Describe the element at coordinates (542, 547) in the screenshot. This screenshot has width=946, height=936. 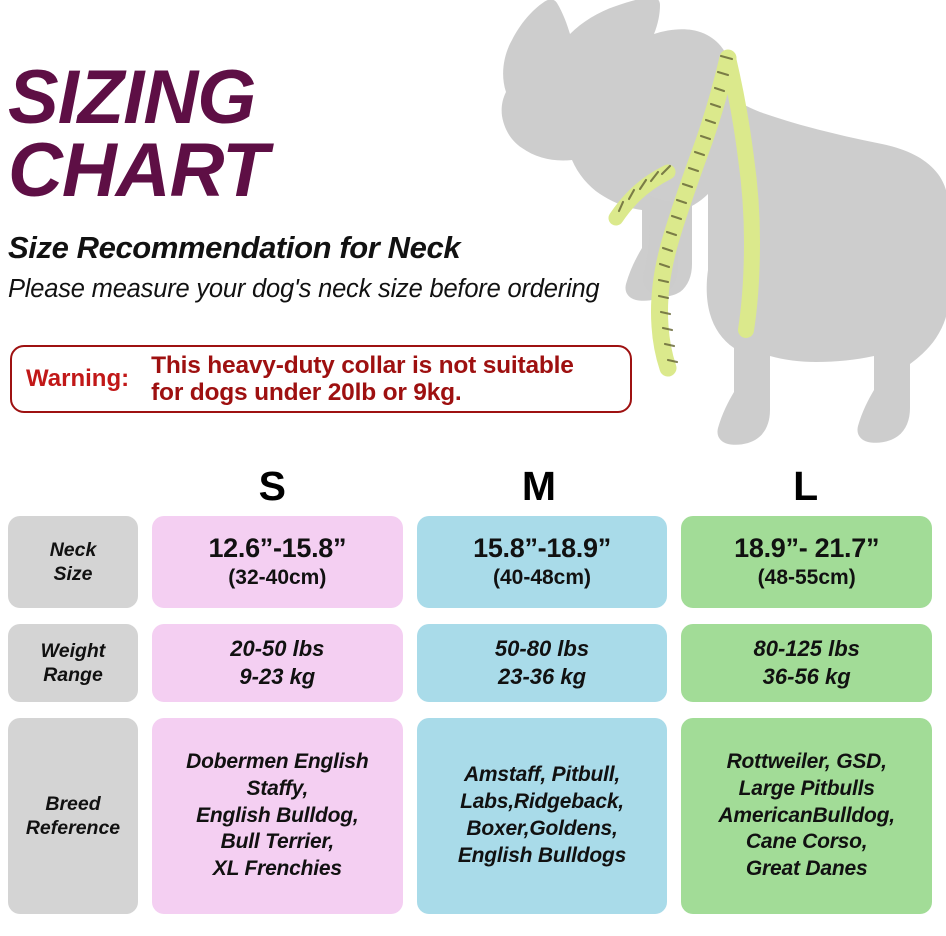
I see `neck-size-medium-inches: 15.8”-18.9”` at that location.